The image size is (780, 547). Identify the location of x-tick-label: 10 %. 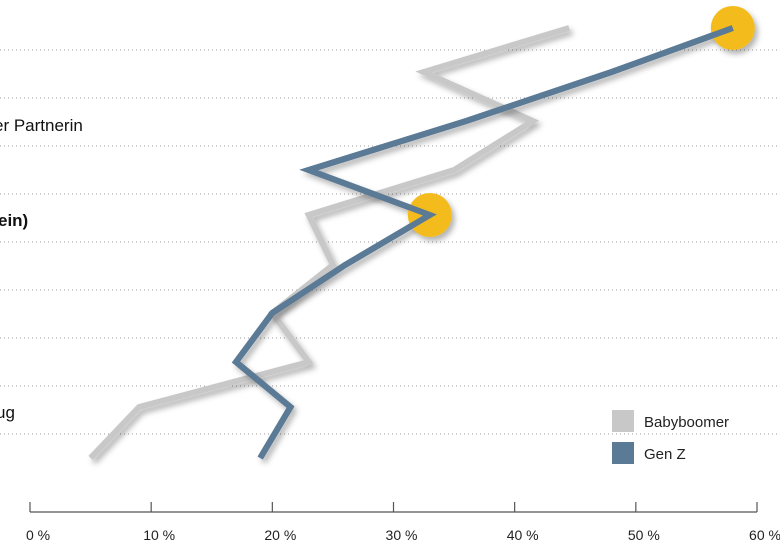
(159, 535).